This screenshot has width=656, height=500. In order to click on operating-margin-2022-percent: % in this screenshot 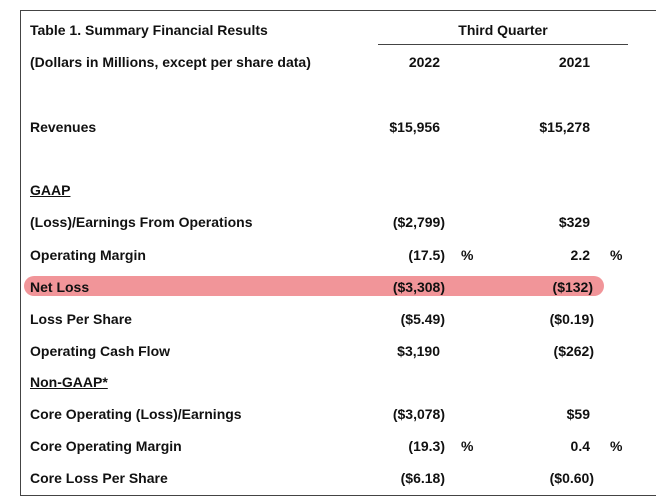, I will do `click(467, 255)`.